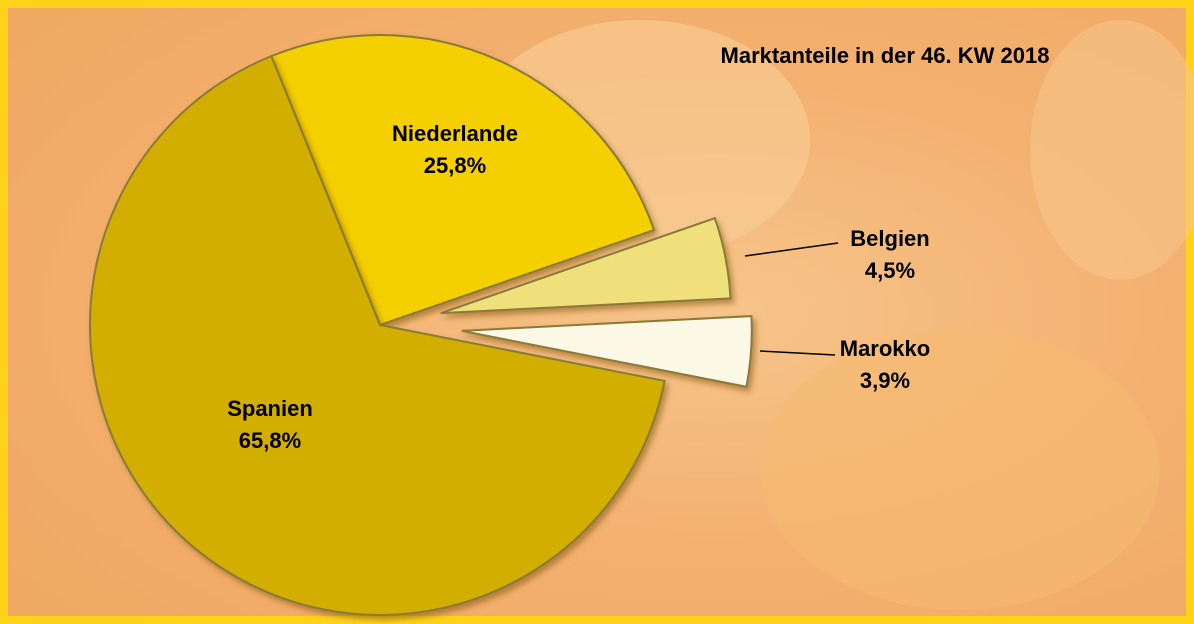 The height and width of the screenshot is (624, 1194). Describe the element at coordinates (270, 440) in the screenshot. I see `slice-value-label: 65,8%` at that location.